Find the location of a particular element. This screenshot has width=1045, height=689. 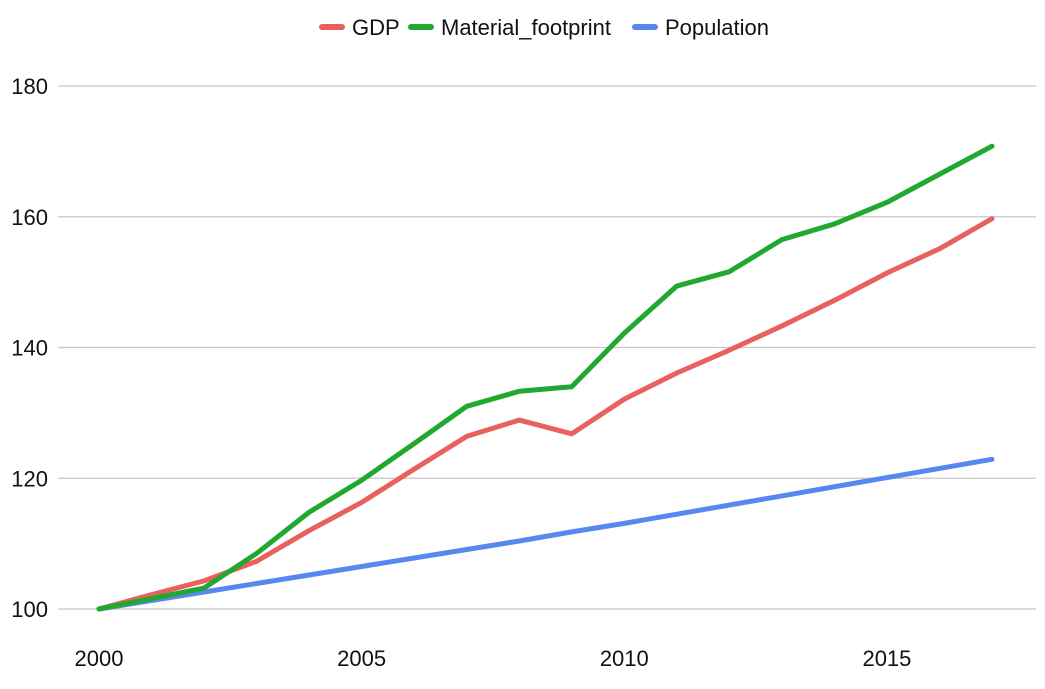

x-tick-label: 2000 is located at coordinates (99, 658).